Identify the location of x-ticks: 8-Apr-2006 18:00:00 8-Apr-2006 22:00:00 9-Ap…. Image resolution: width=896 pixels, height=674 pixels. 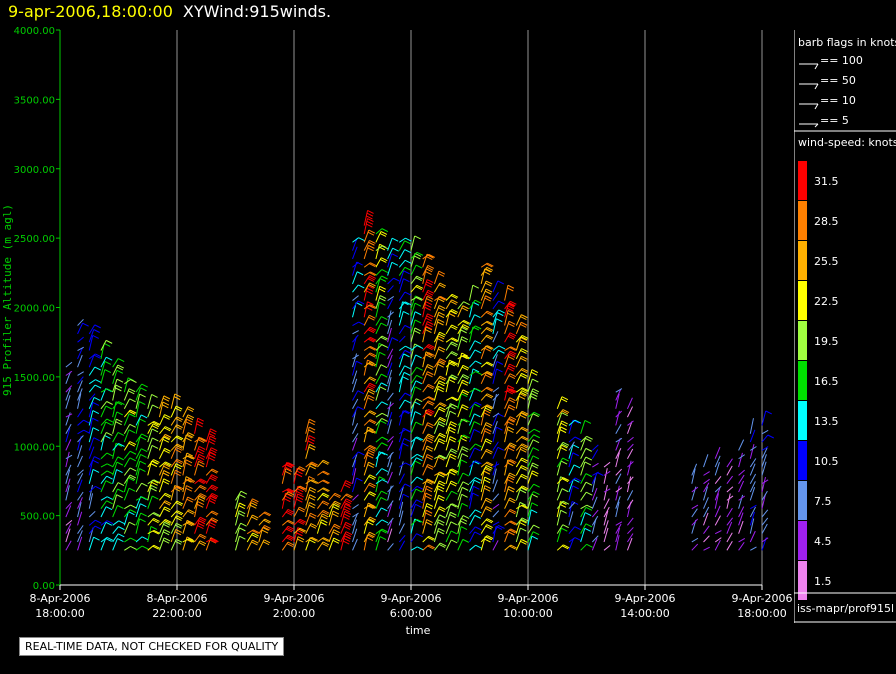
(411, 602).